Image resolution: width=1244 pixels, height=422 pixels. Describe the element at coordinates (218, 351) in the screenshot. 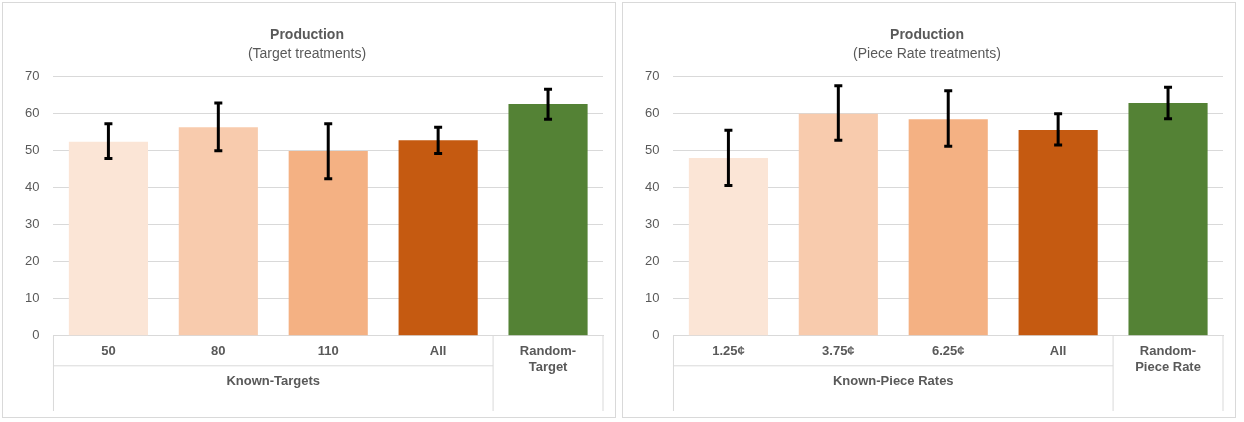

I see `x-tick-label: 80` at that location.